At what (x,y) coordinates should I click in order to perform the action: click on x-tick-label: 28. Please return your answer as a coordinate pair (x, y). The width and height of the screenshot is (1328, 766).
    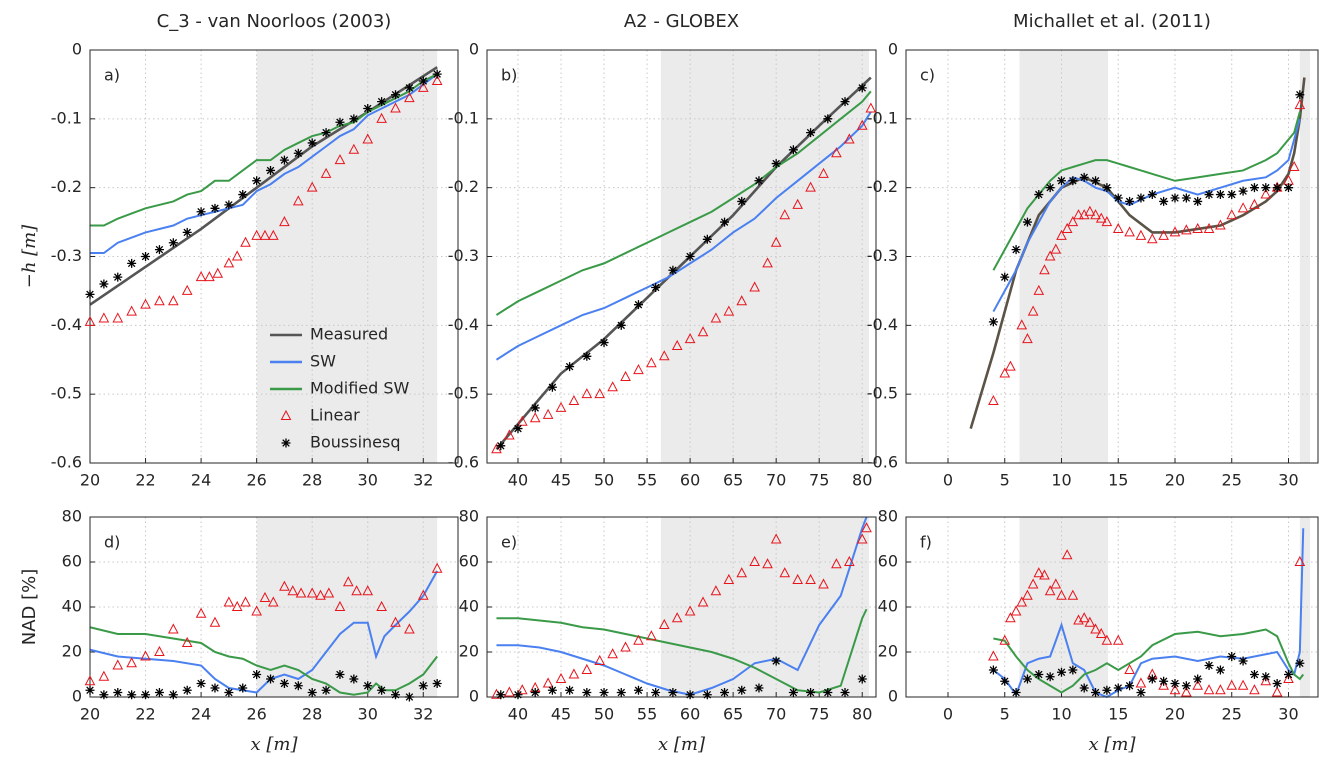
    Looking at the image, I should click on (312, 714).